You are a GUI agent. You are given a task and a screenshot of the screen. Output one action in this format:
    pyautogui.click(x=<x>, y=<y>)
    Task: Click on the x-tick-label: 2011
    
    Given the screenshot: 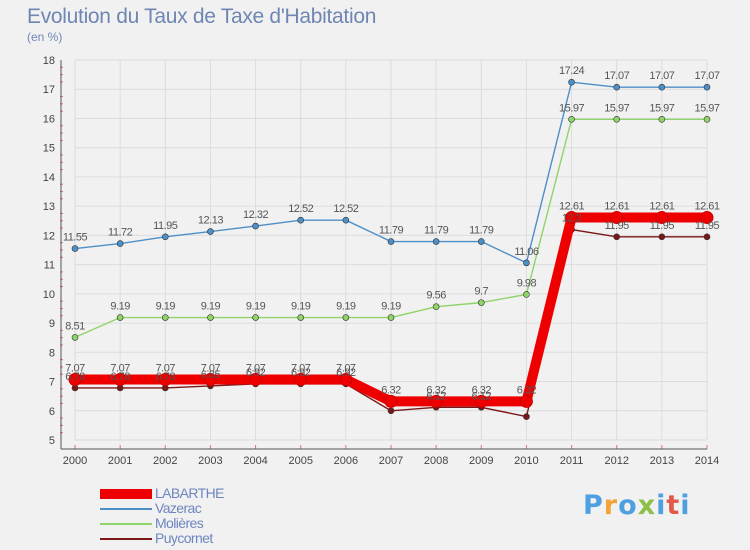 What is the action you would take?
    pyautogui.click(x=572, y=461)
    